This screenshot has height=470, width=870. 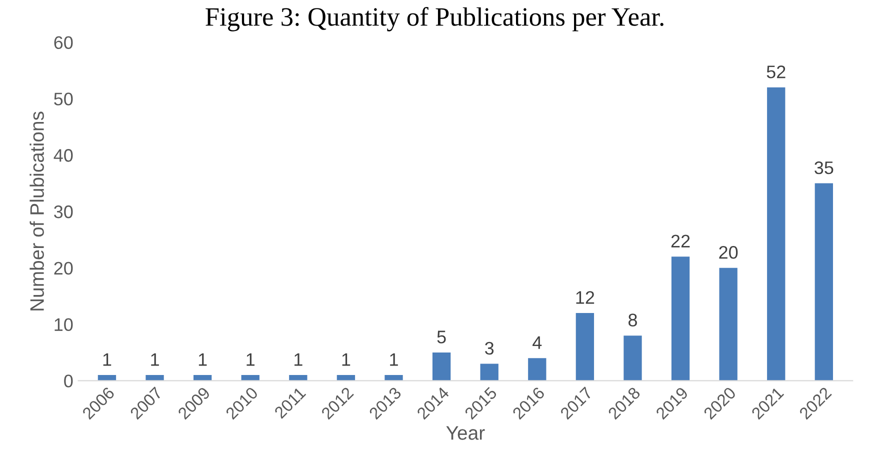 I want to click on y-tick-label: 40, so click(x=63, y=155).